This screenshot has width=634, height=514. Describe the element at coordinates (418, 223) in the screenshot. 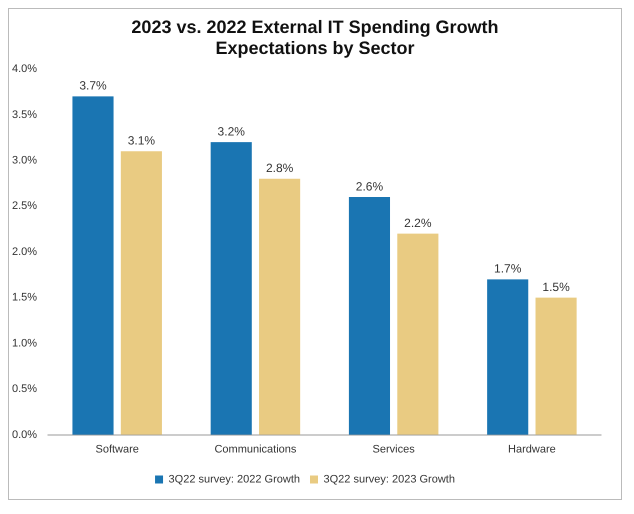

I see `data-label: 2.2%` at that location.